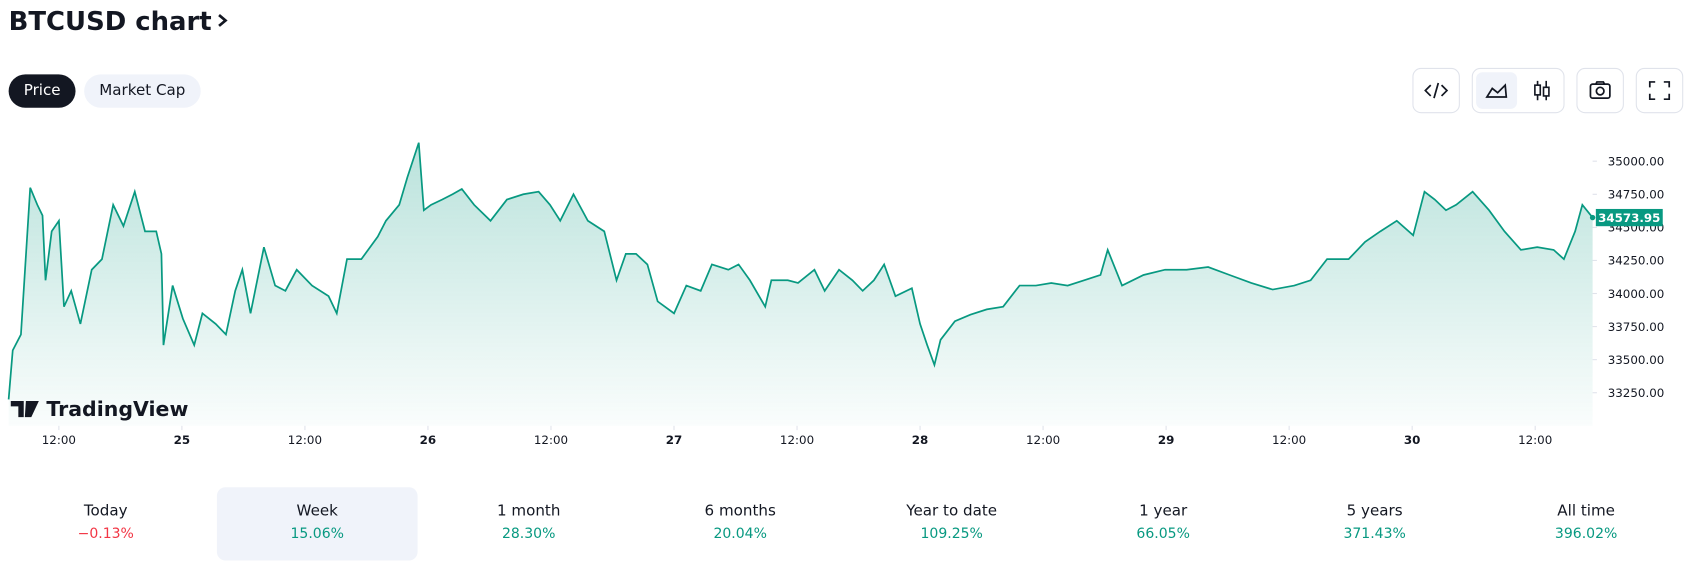  Describe the element at coordinates (117, 409) in the screenshot. I see `watermark-text: TradingView` at that location.